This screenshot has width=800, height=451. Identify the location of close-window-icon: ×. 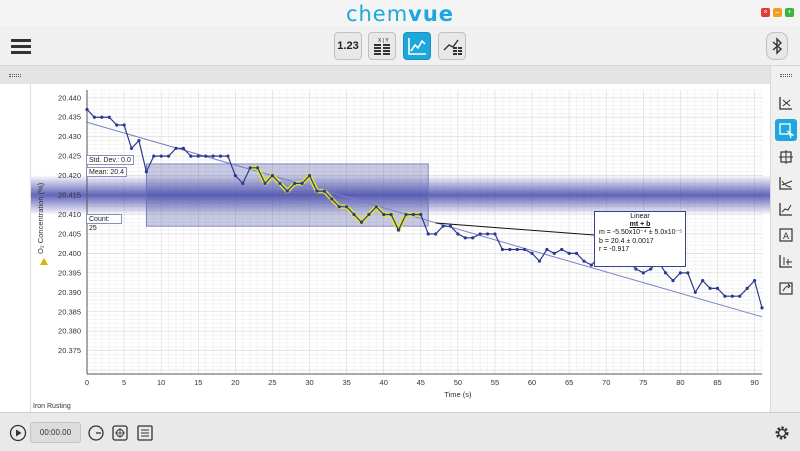
(765, 12).